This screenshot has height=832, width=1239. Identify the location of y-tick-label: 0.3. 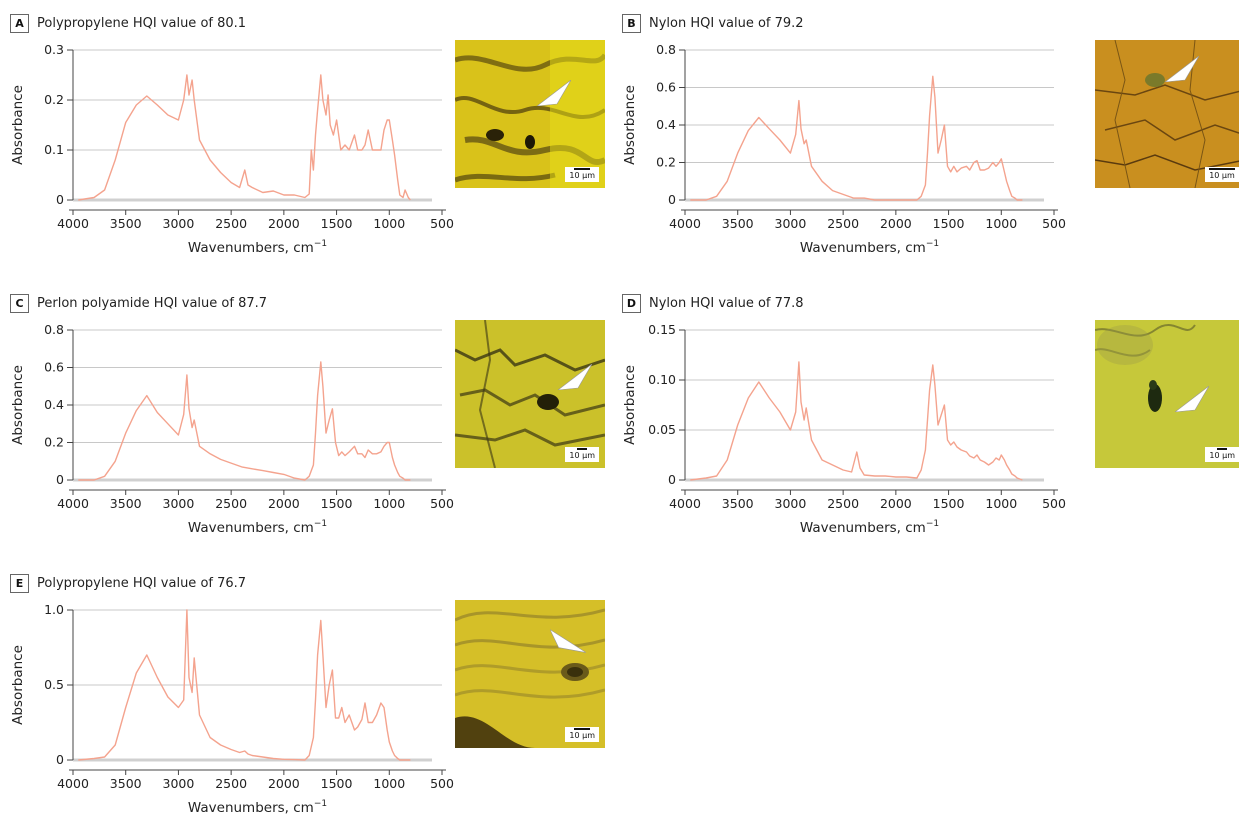
(54, 49).